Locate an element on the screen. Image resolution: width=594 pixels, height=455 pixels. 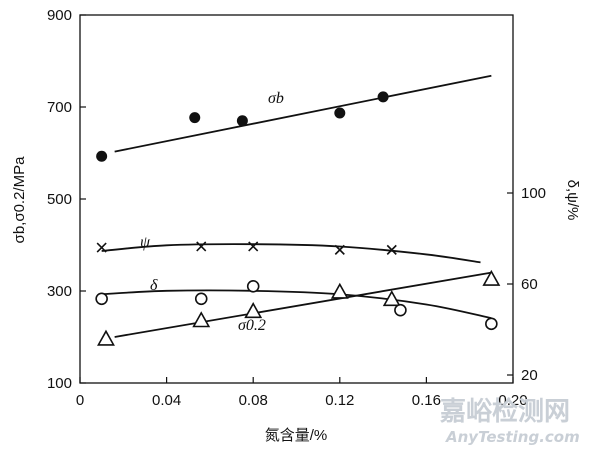
fit-line-δ is located at coordinates (296, 304).